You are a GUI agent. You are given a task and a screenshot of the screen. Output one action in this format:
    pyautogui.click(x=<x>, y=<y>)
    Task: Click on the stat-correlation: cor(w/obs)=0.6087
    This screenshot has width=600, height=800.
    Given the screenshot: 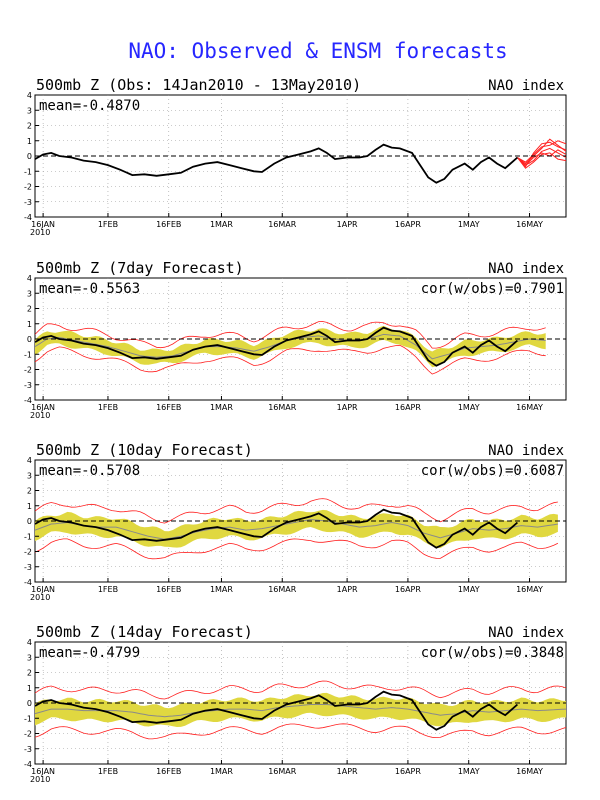 What is the action you would take?
    pyautogui.click(x=492, y=471)
    